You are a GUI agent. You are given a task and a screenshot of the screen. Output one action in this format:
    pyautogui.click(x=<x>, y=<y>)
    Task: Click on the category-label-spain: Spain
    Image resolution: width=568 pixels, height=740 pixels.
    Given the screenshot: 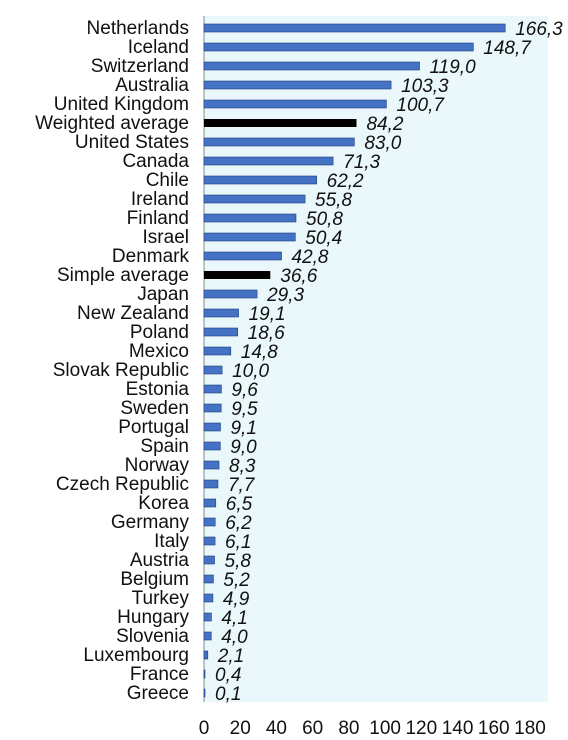 What is the action you would take?
    pyautogui.click(x=164, y=446)
    